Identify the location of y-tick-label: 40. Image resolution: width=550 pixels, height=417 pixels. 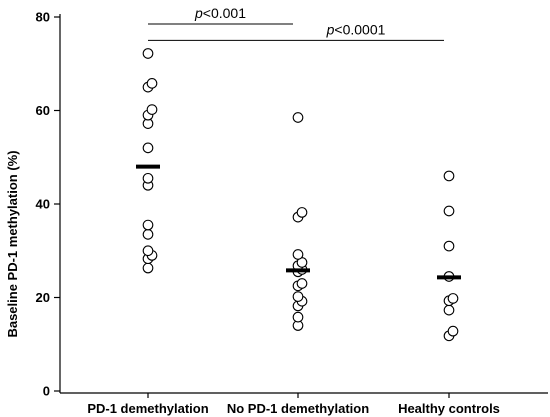
(43, 204).